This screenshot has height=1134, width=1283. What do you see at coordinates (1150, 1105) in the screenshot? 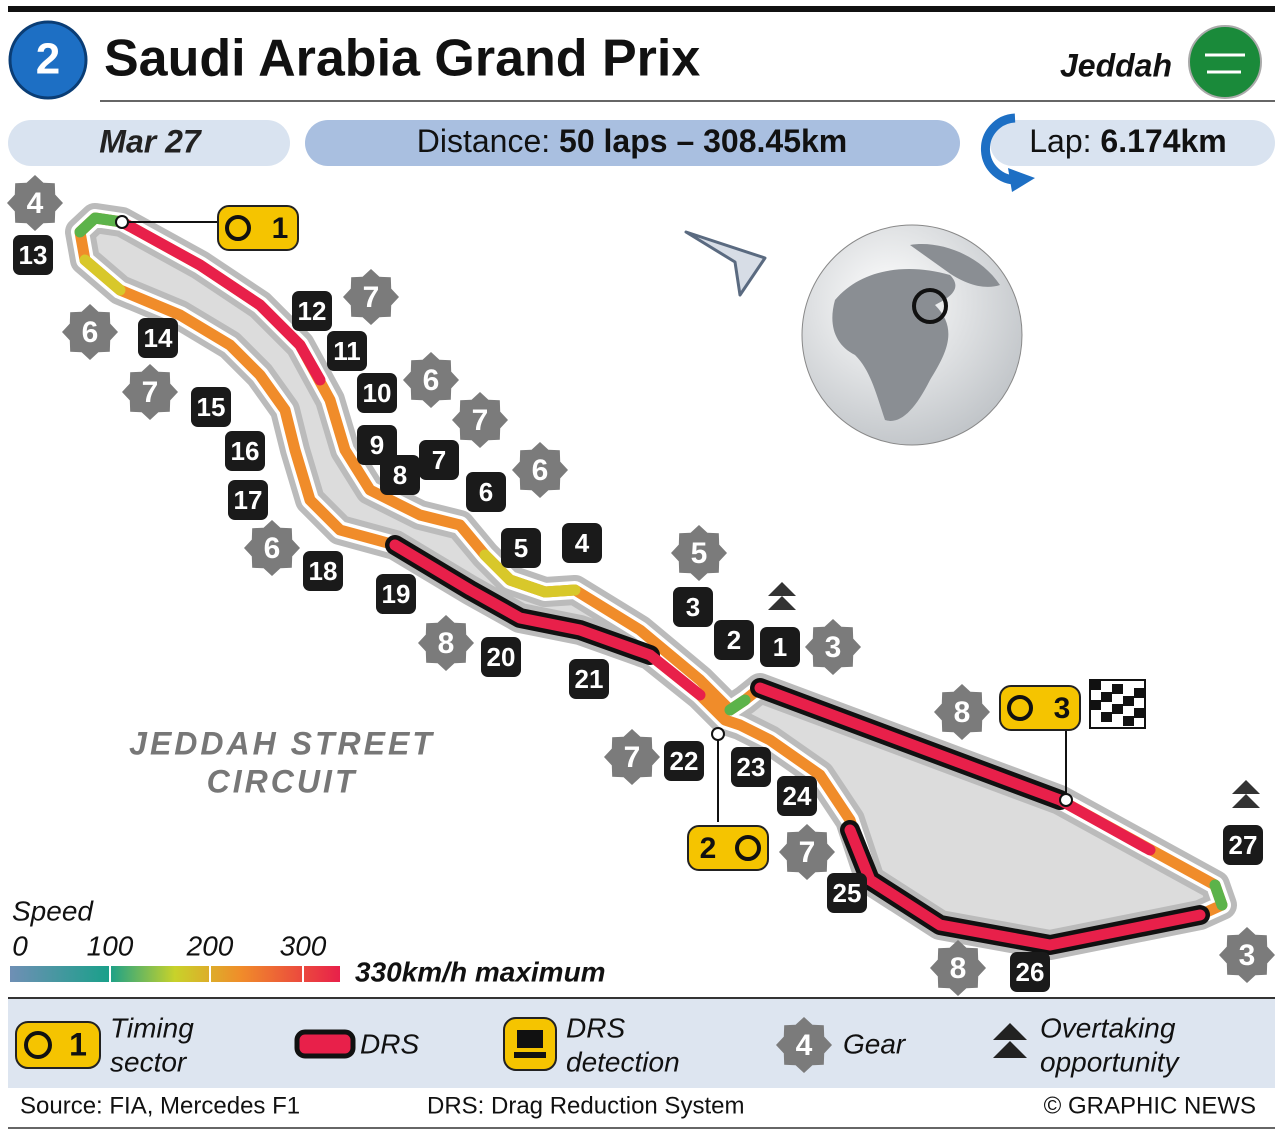
I see `credit: © GRAPHIC NEWS` at bounding box center [1150, 1105].